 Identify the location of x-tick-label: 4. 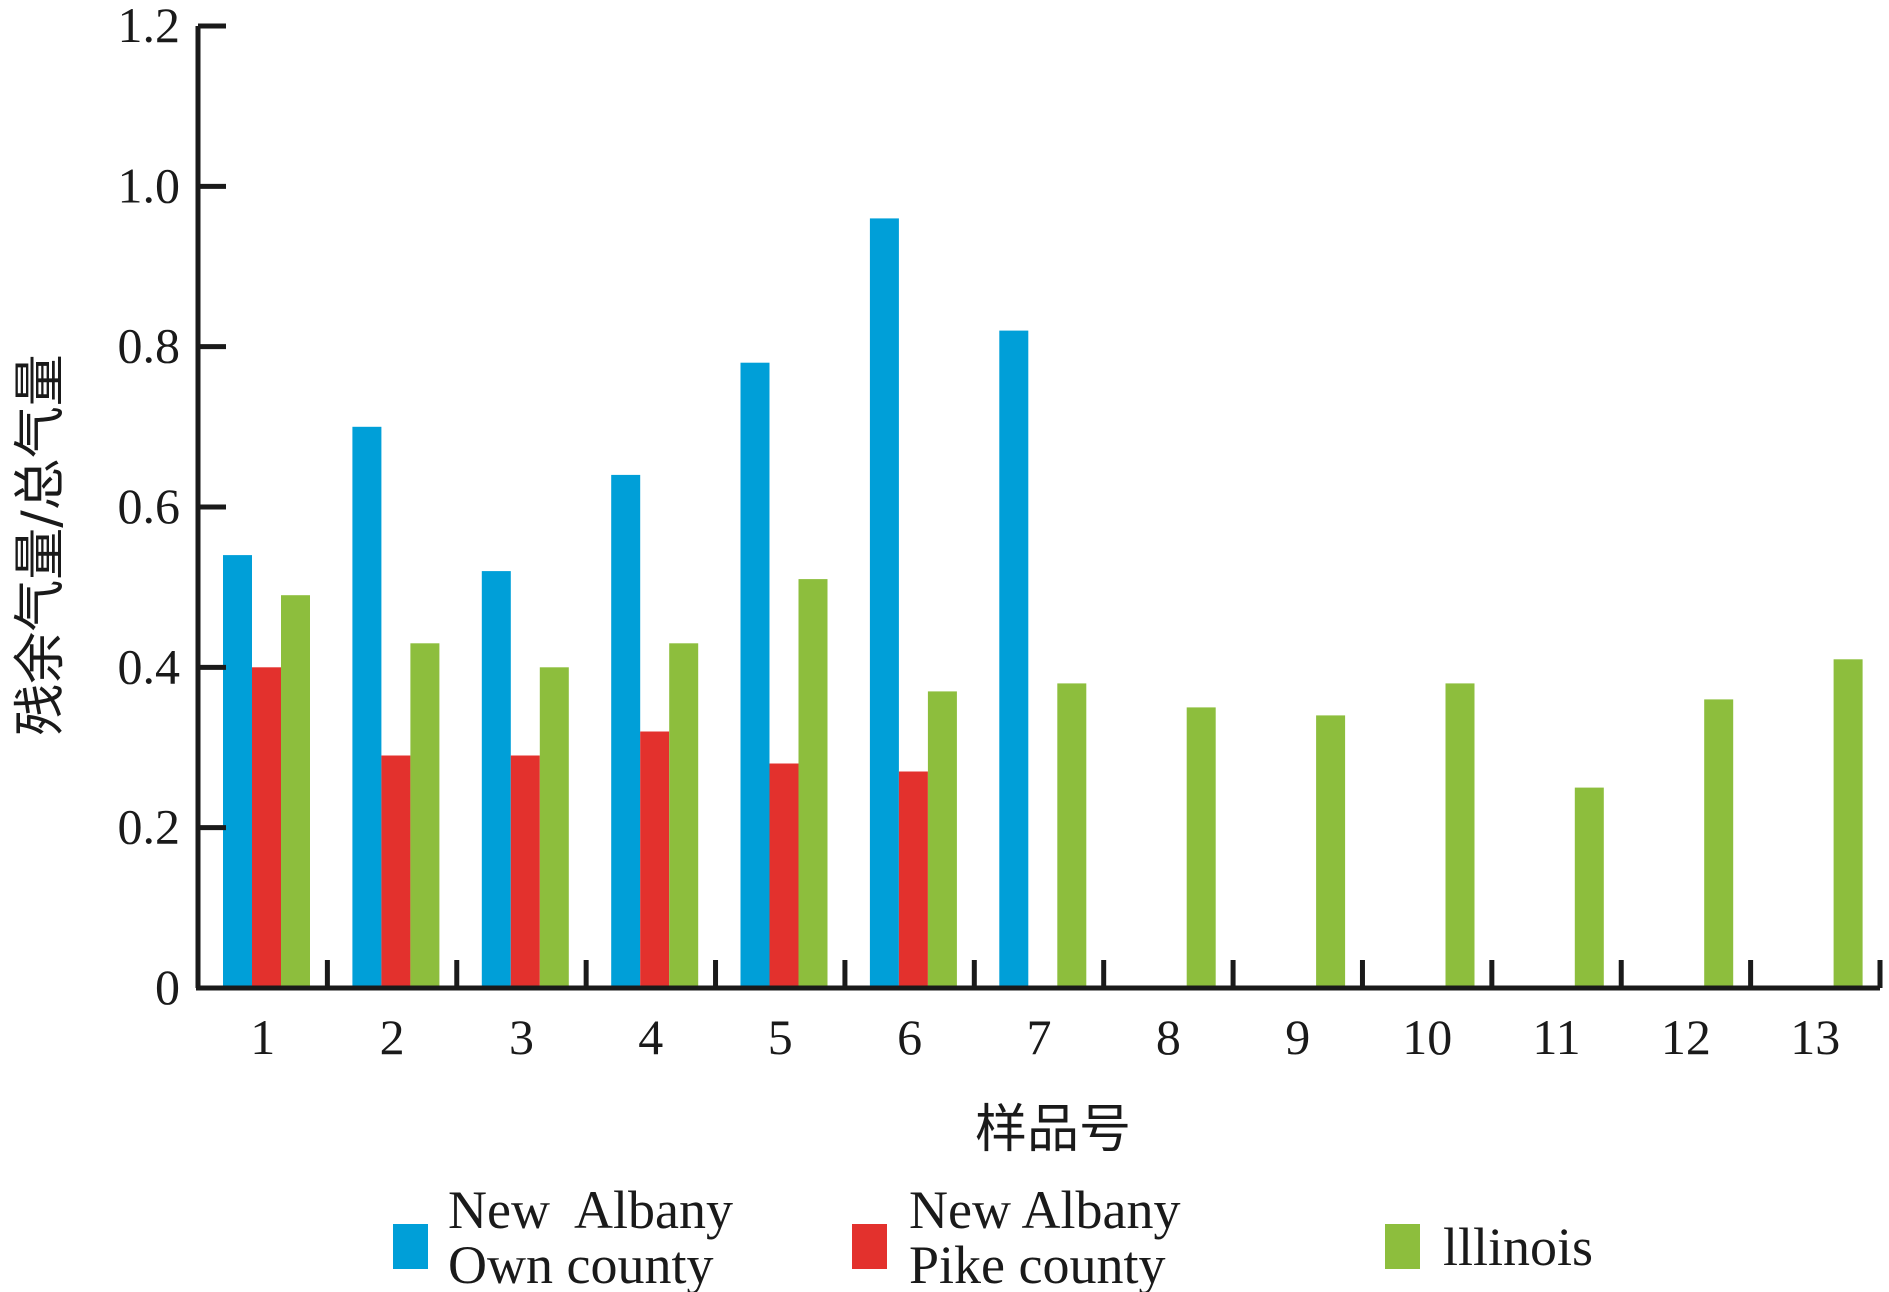
(650, 1037).